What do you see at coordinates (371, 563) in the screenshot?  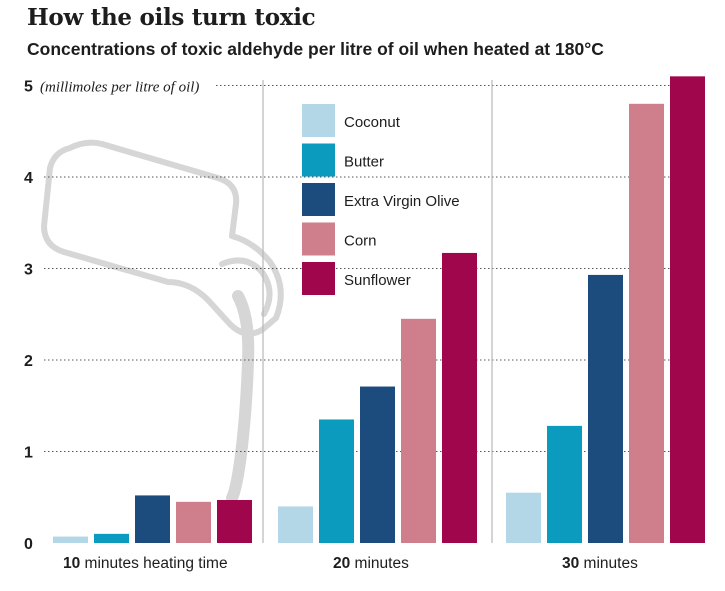 I see `x-axis-label: 20 minutes` at bounding box center [371, 563].